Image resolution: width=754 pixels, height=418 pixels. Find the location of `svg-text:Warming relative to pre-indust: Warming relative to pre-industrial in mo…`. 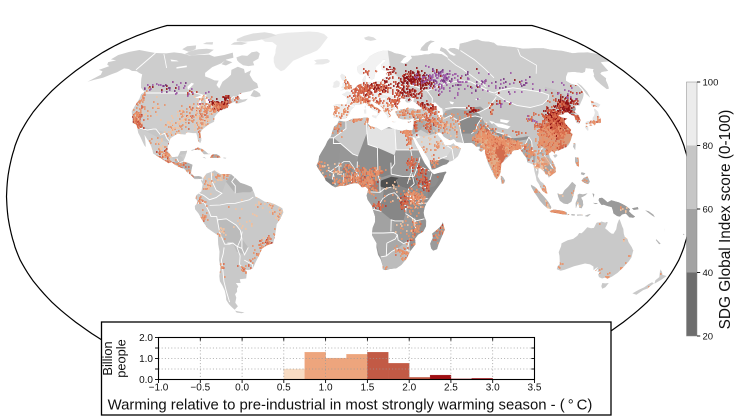

svg-text:Warming relative to pre-indust: Warming relative to pre-industrial in mo… is located at coordinates (350, 406).